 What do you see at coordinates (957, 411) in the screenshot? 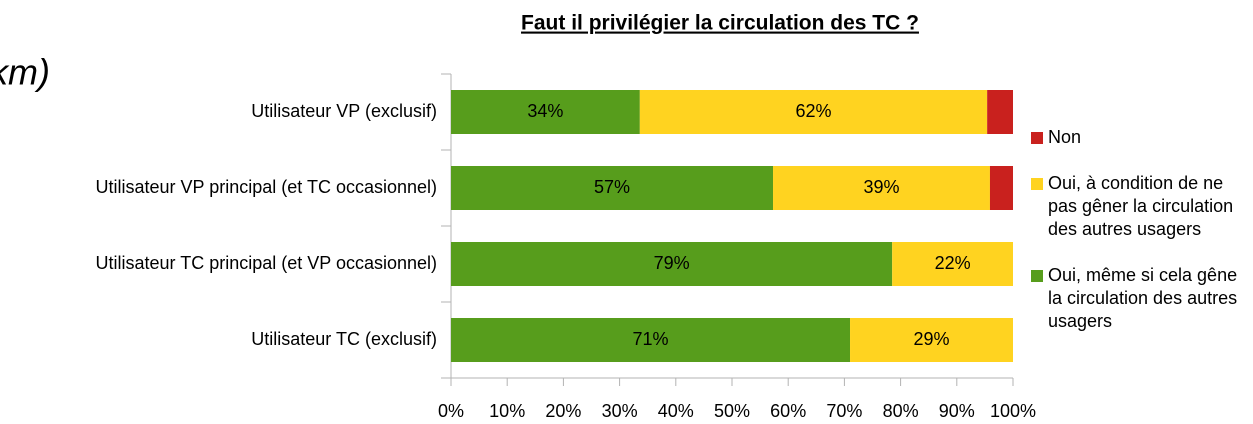
I see `x-tick-label: 90%` at bounding box center [957, 411].